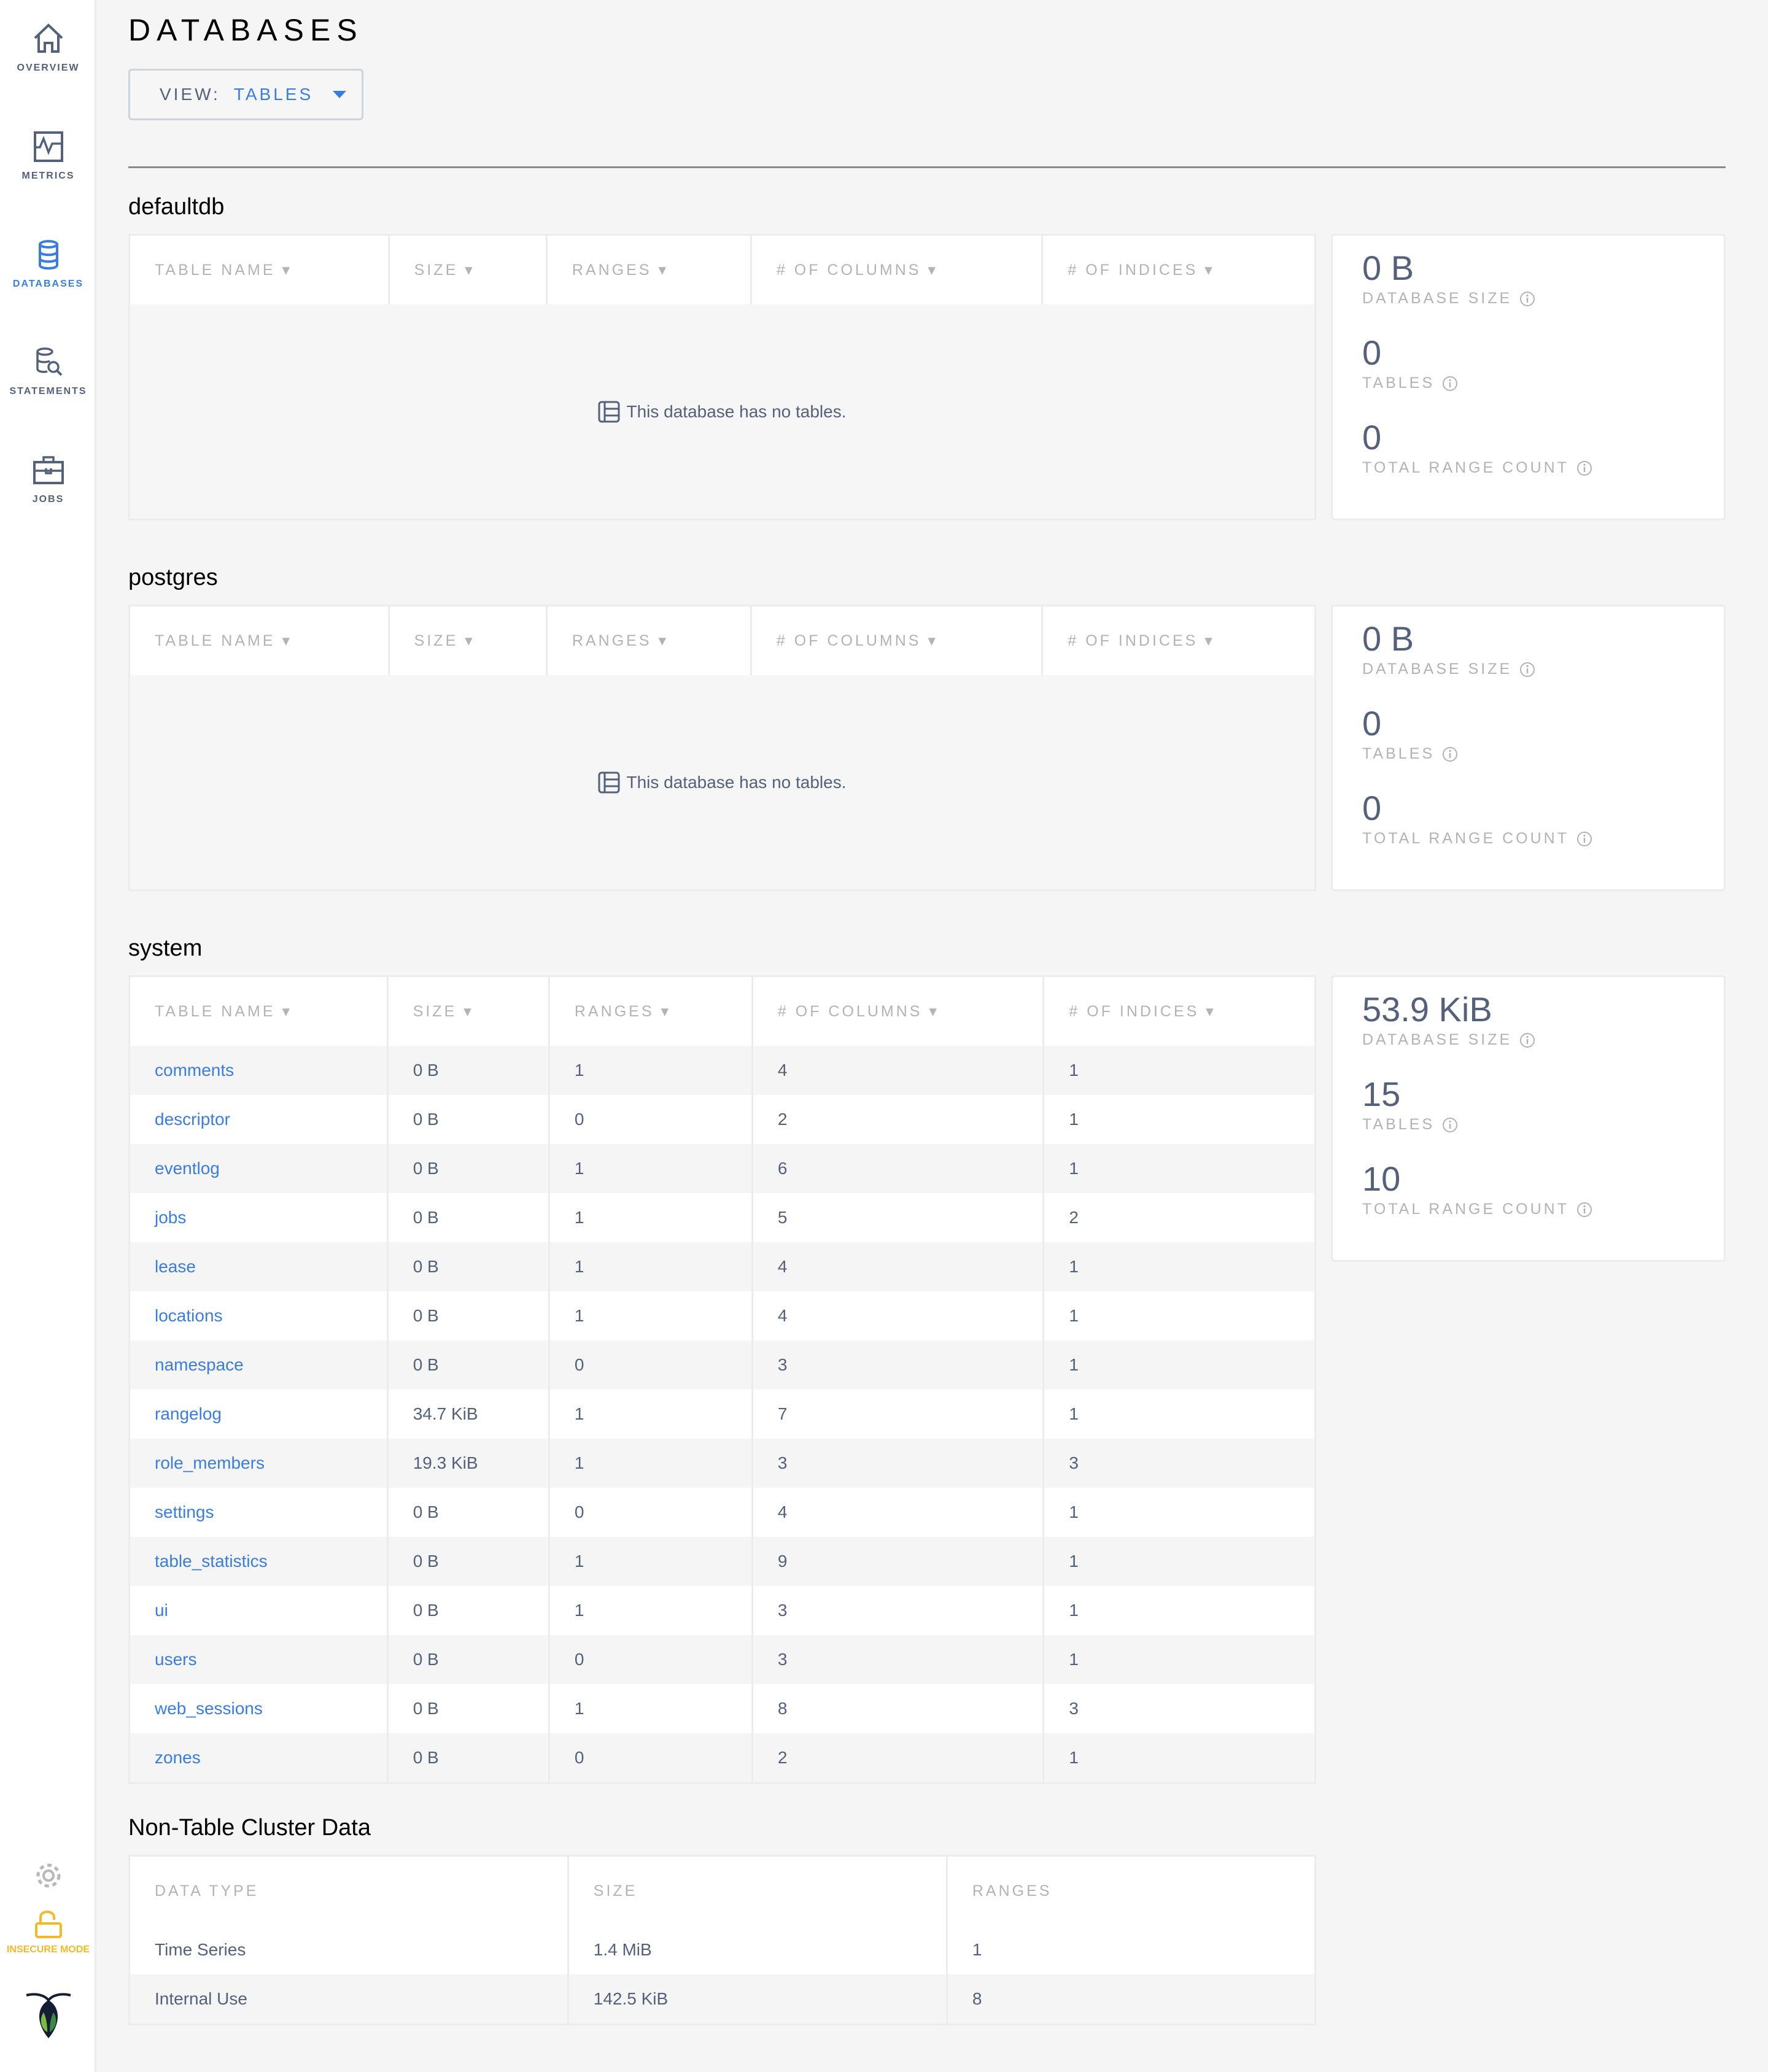 Image resolution: width=1768 pixels, height=2072 pixels. What do you see at coordinates (195, 1070) in the screenshot?
I see `table-name-link: comments` at bounding box center [195, 1070].